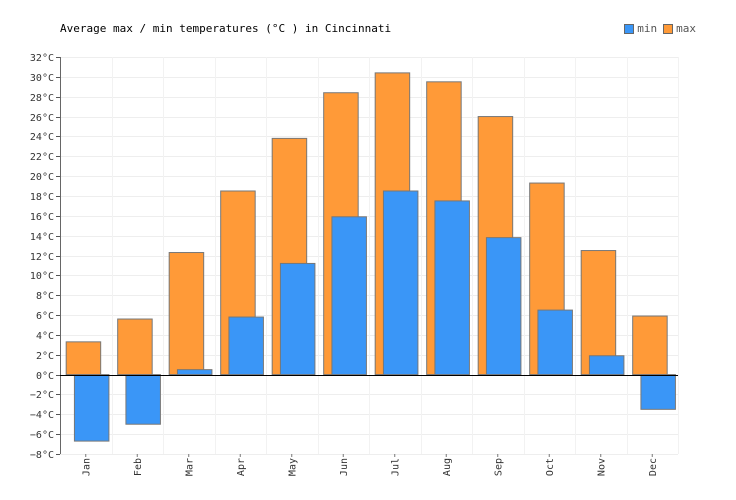 Image resolution: width=736 pixels, height=500 pixels. I want to click on y-tick-label: 30°C, so click(42, 78).